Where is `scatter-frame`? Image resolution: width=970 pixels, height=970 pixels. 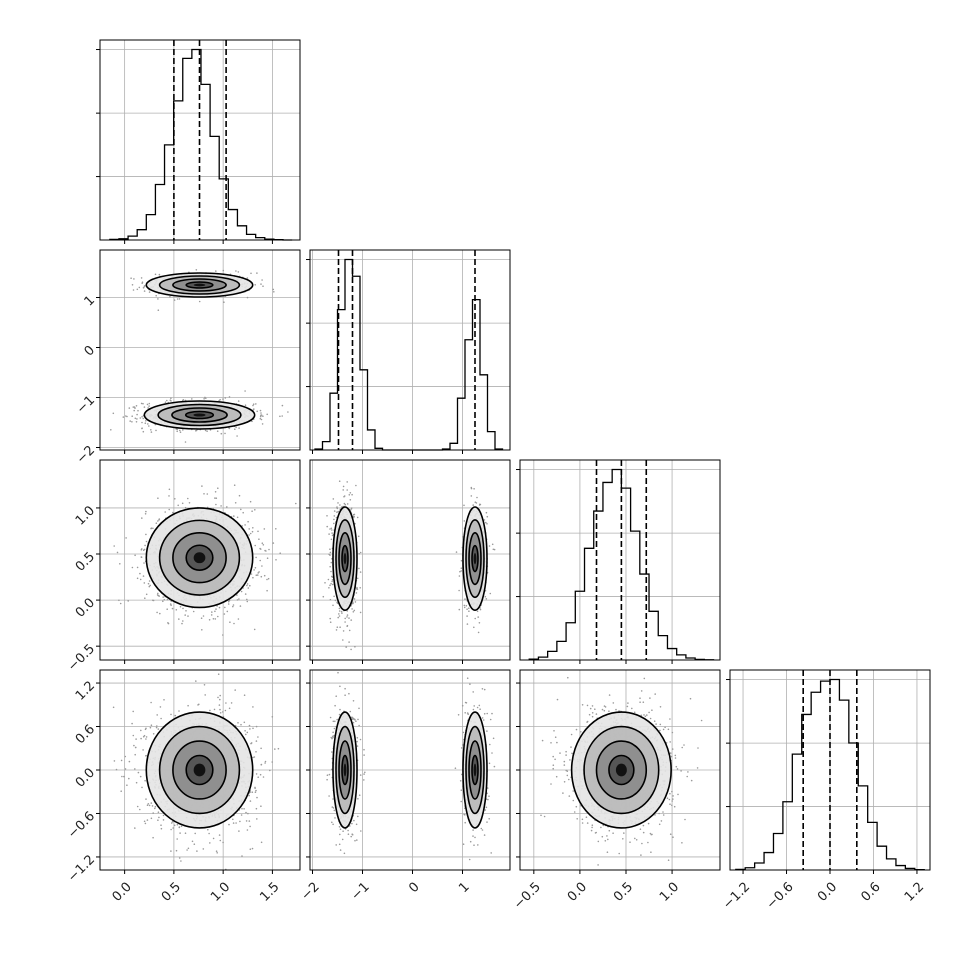
scatter-frame is located at coordinates (200, 560).